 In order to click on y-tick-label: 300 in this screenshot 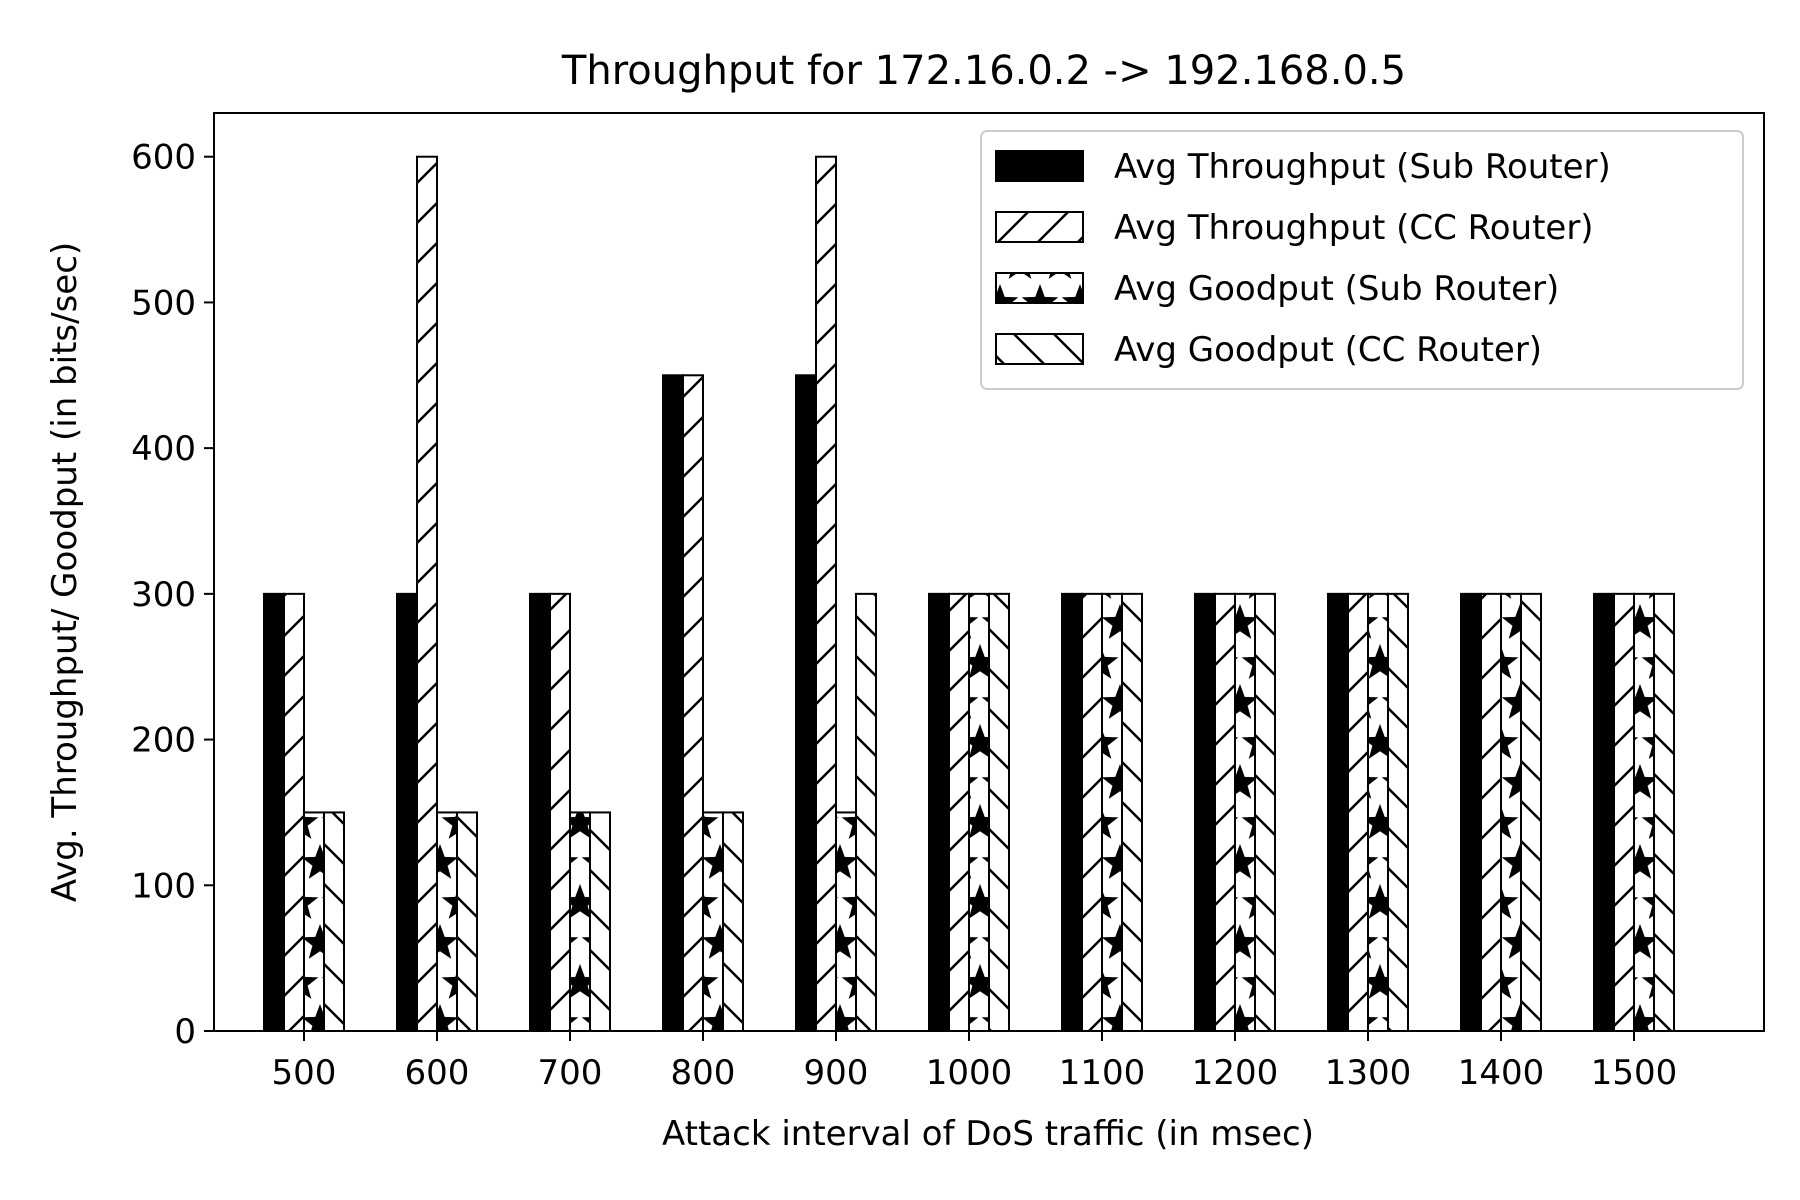, I will do `click(163, 595)`.